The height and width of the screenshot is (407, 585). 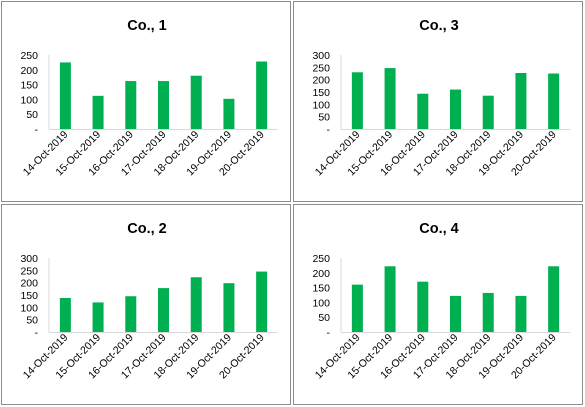 What do you see at coordinates (146, 229) in the screenshot?
I see `chart-title: Co., 2` at bounding box center [146, 229].